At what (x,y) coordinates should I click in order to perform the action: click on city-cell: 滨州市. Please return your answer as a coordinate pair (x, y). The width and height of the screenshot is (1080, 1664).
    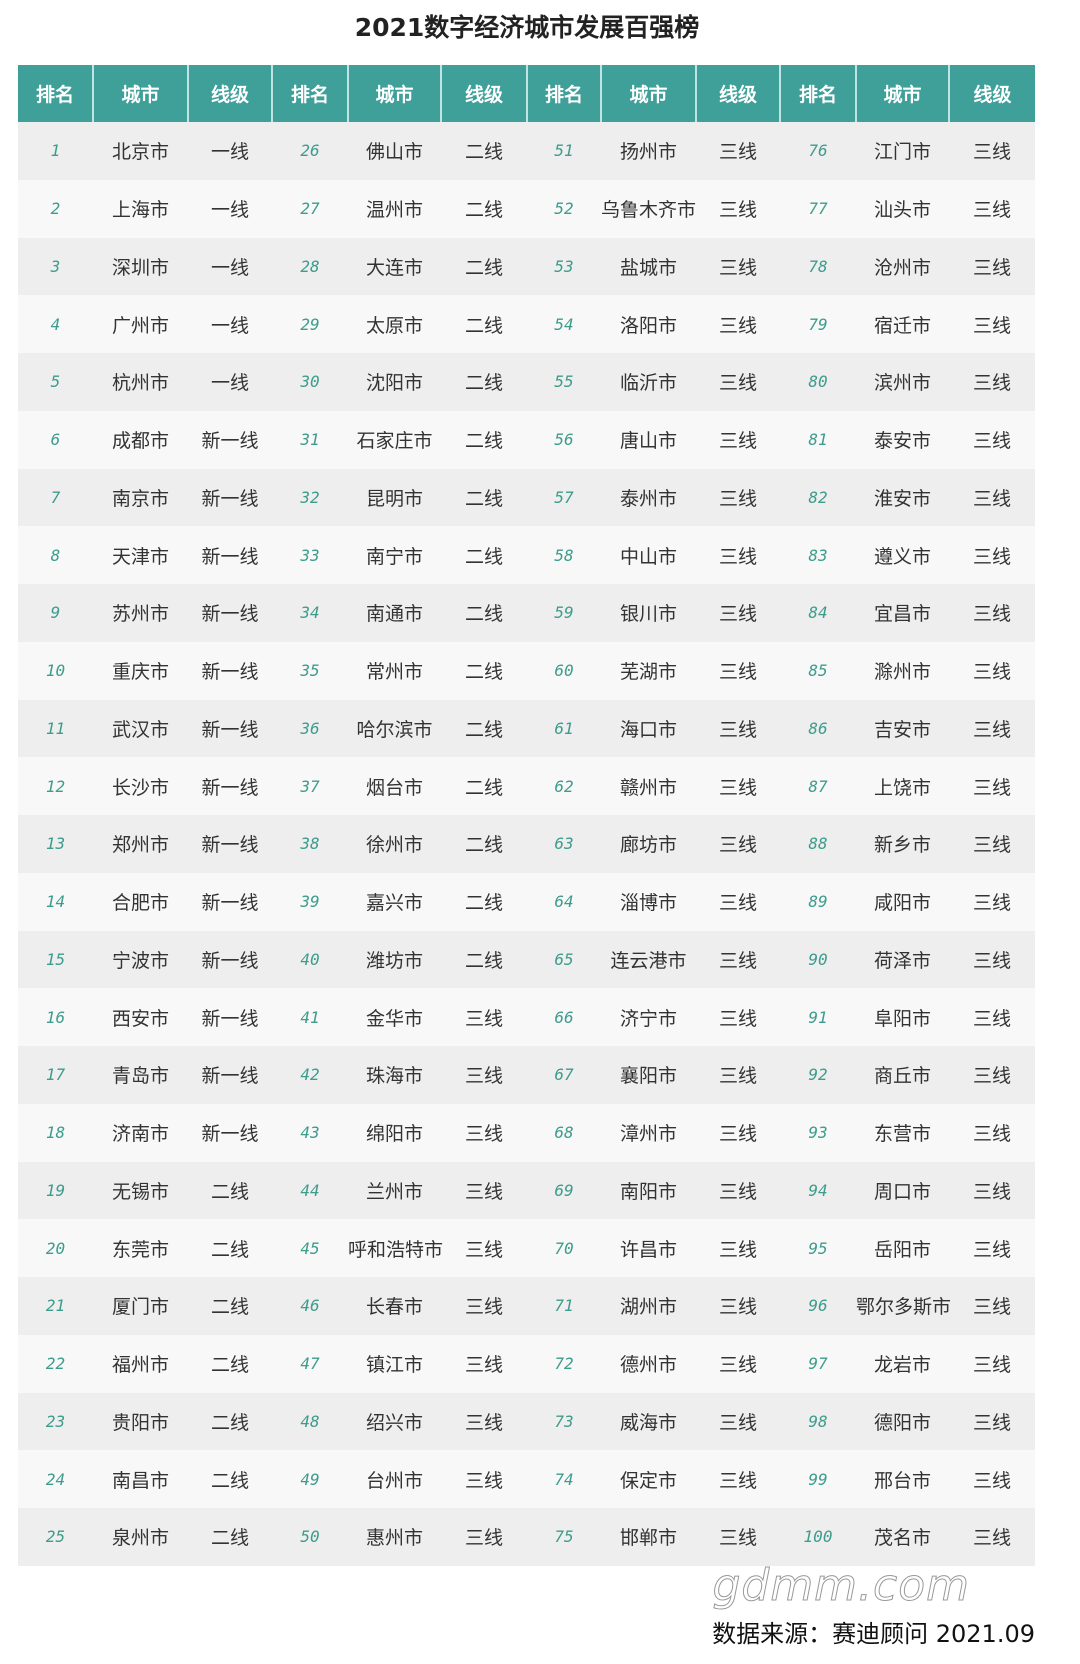
    Looking at the image, I should click on (902, 382).